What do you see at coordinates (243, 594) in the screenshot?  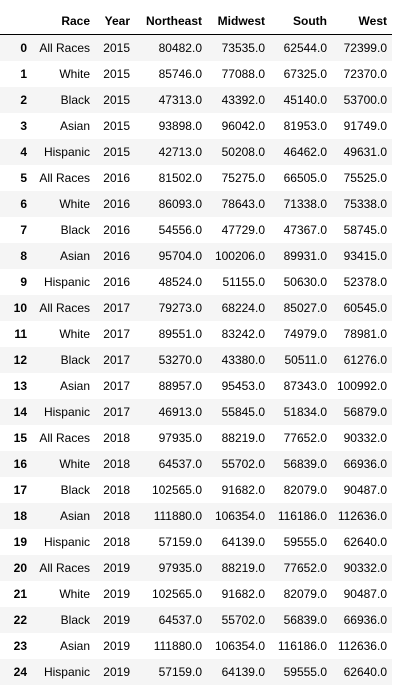 I see `cell-midwest: 91682.0` at bounding box center [243, 594].